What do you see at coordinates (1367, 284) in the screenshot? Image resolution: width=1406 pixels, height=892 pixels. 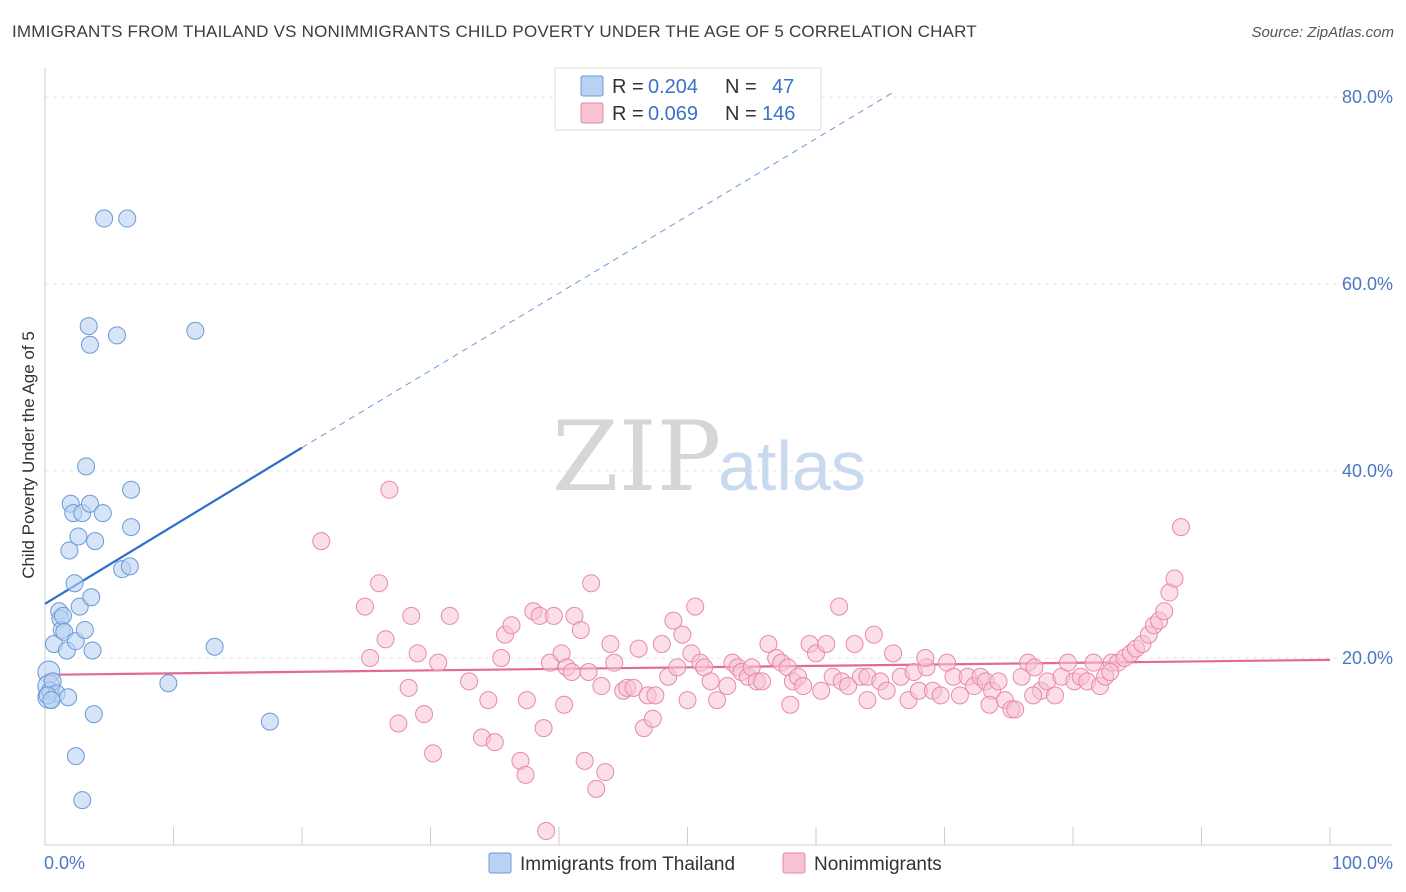 I see `y-tick-label: 60.0%` at bounding box center [1367, 284].